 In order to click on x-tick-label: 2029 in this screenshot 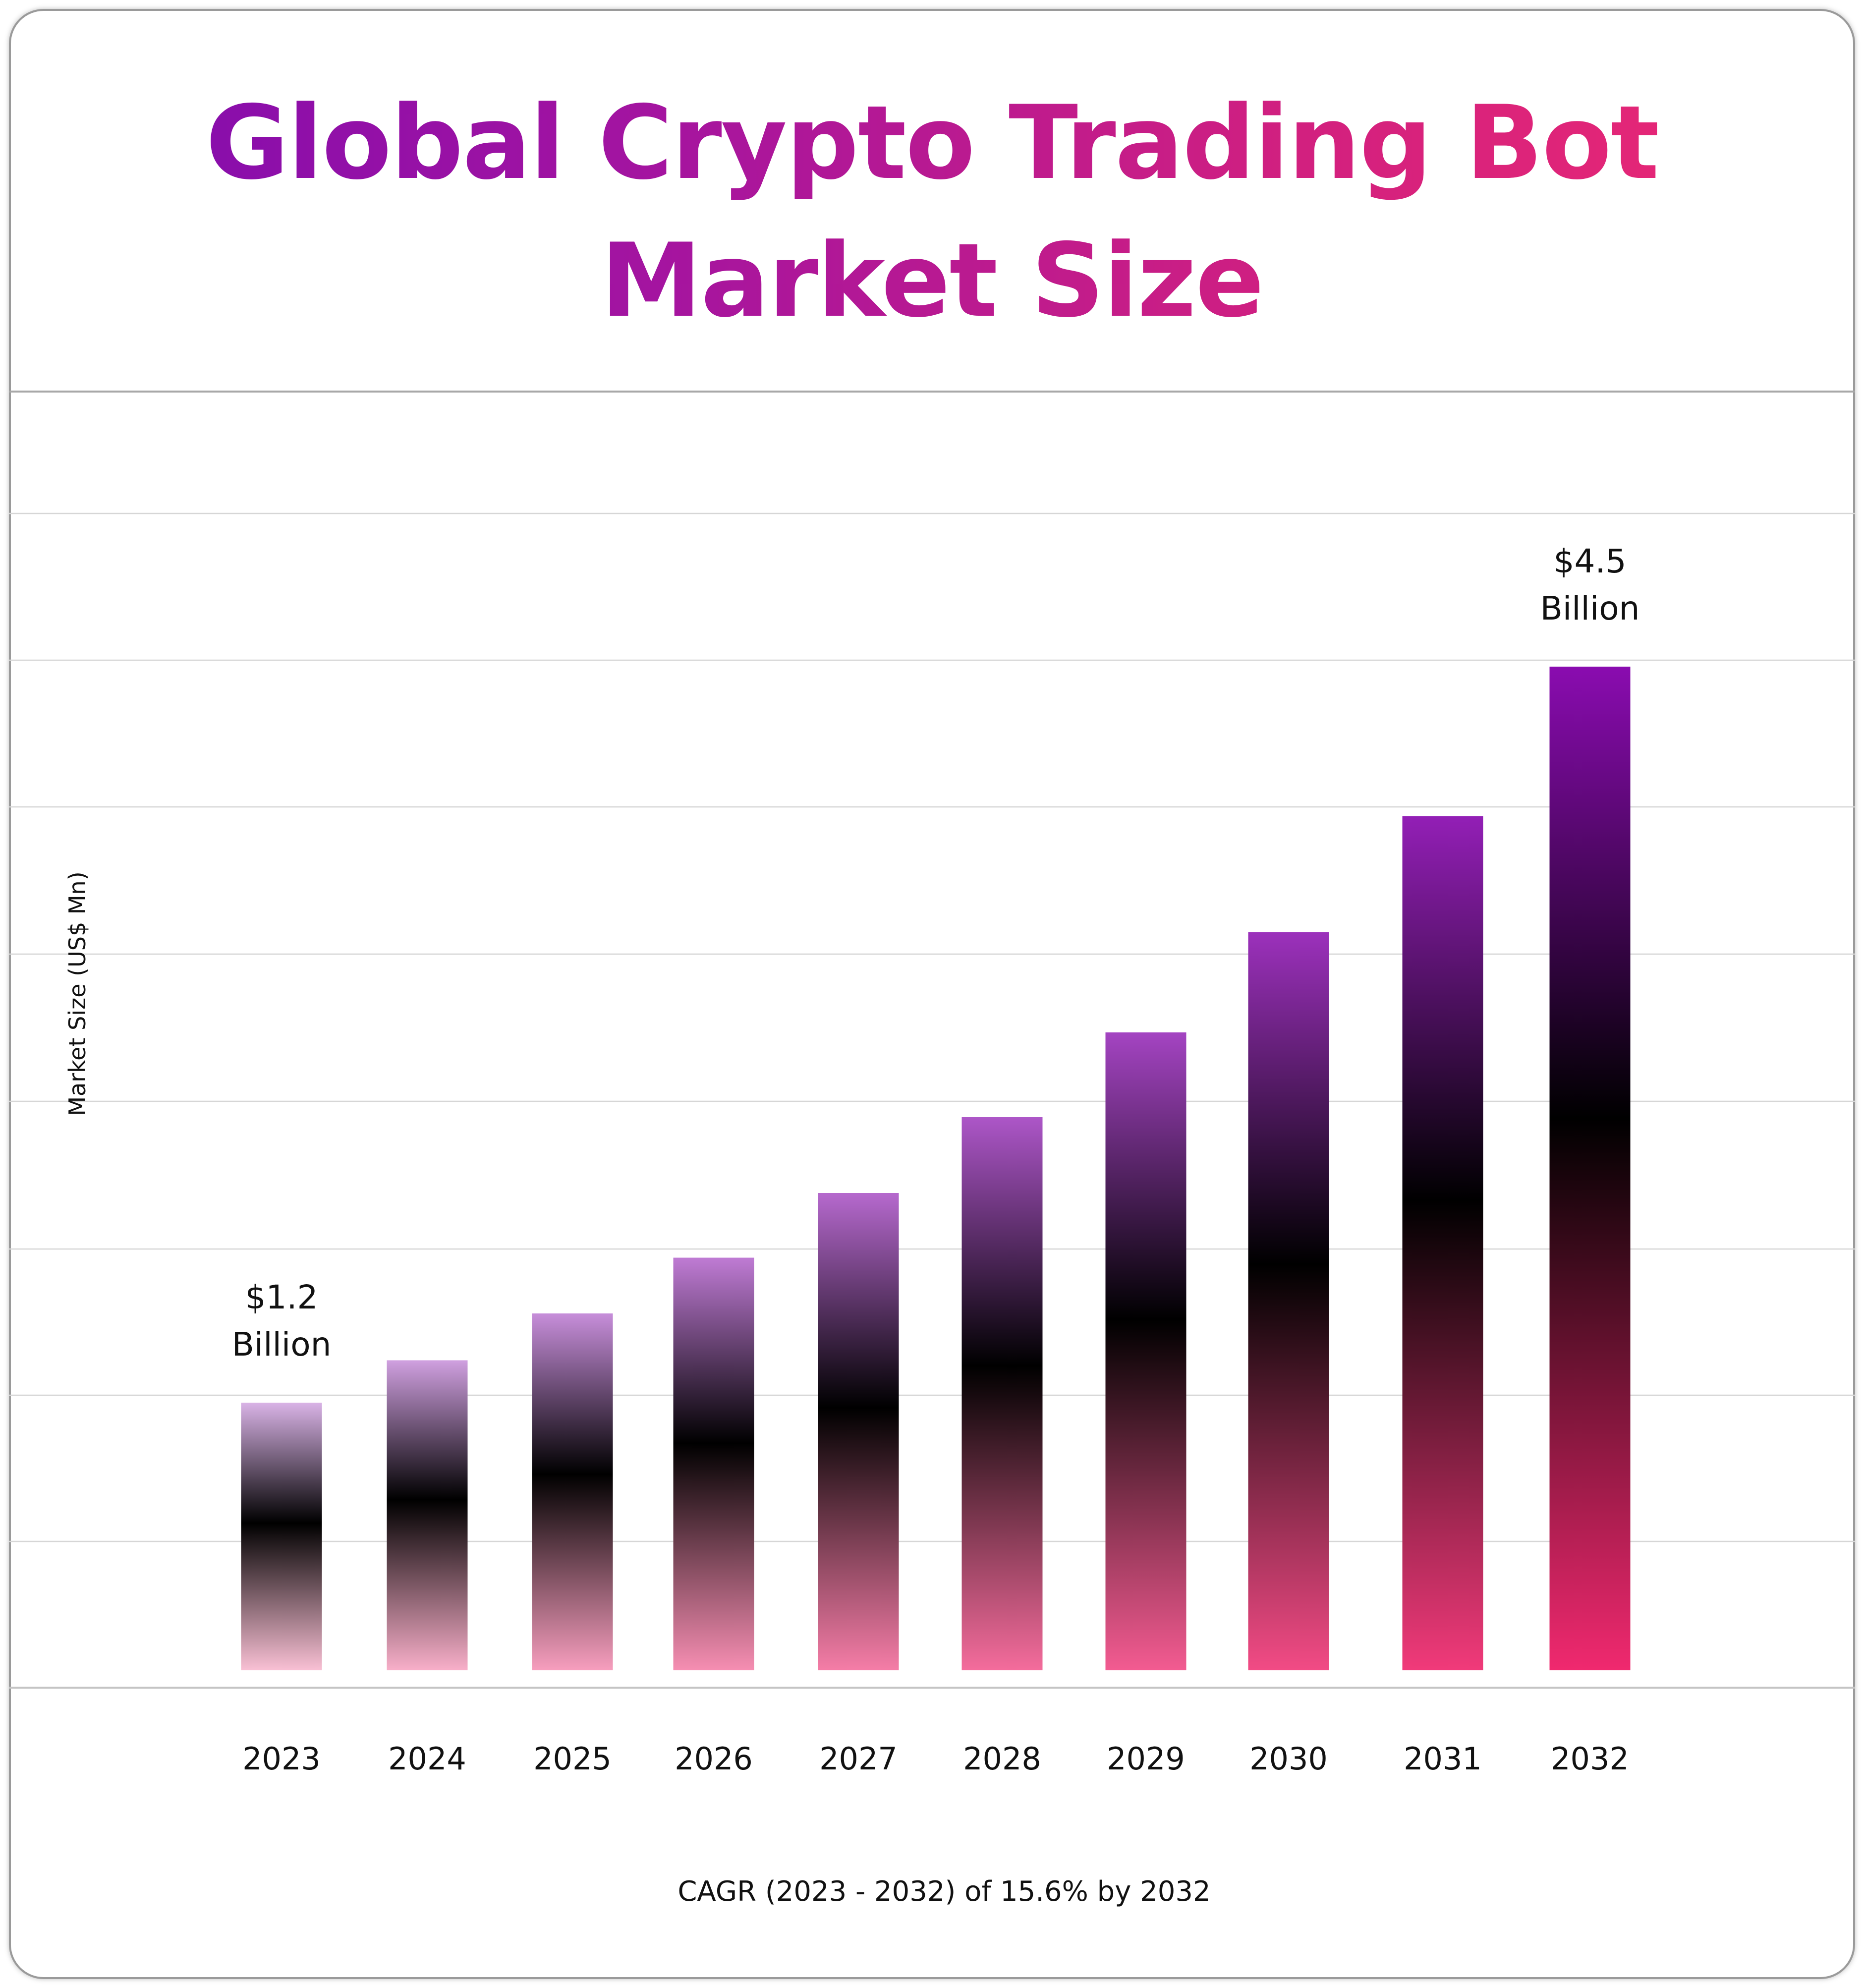, I will do `click(1146, 1759)`.